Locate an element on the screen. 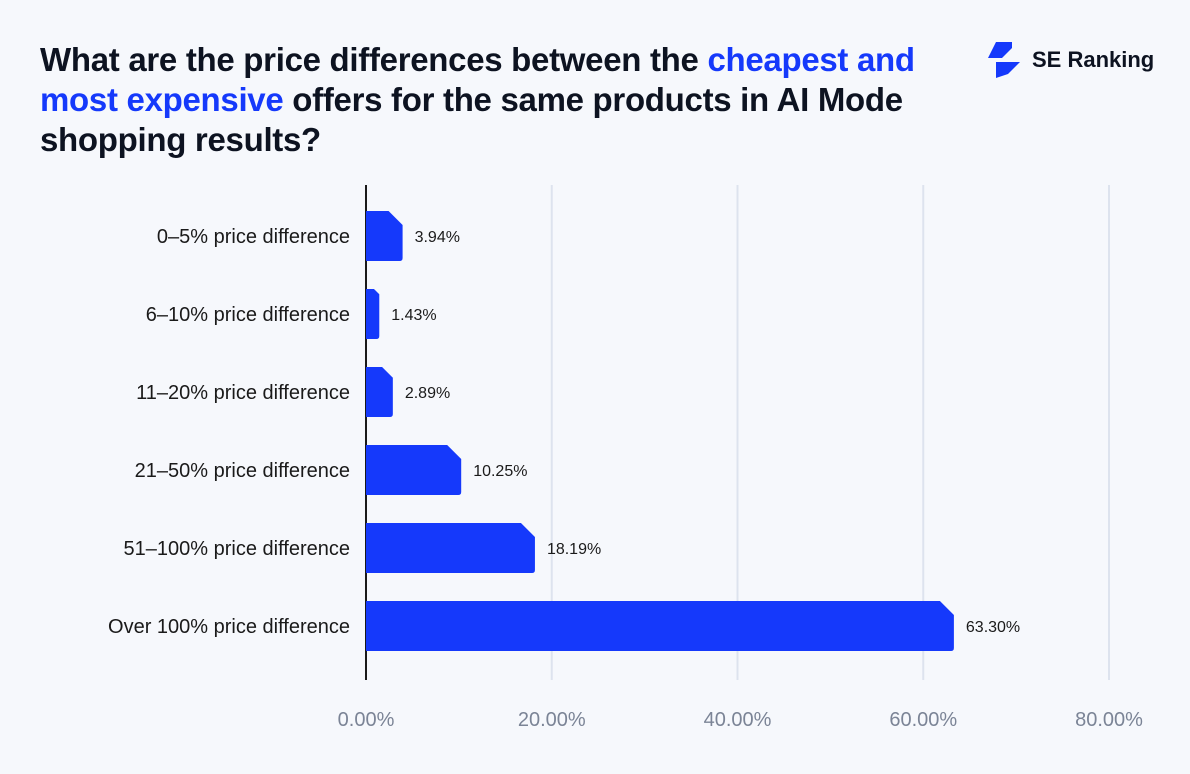 The width and height of the screenshot is (1190, 774). data-label: 63.30% is located at coordinates (993, 627).